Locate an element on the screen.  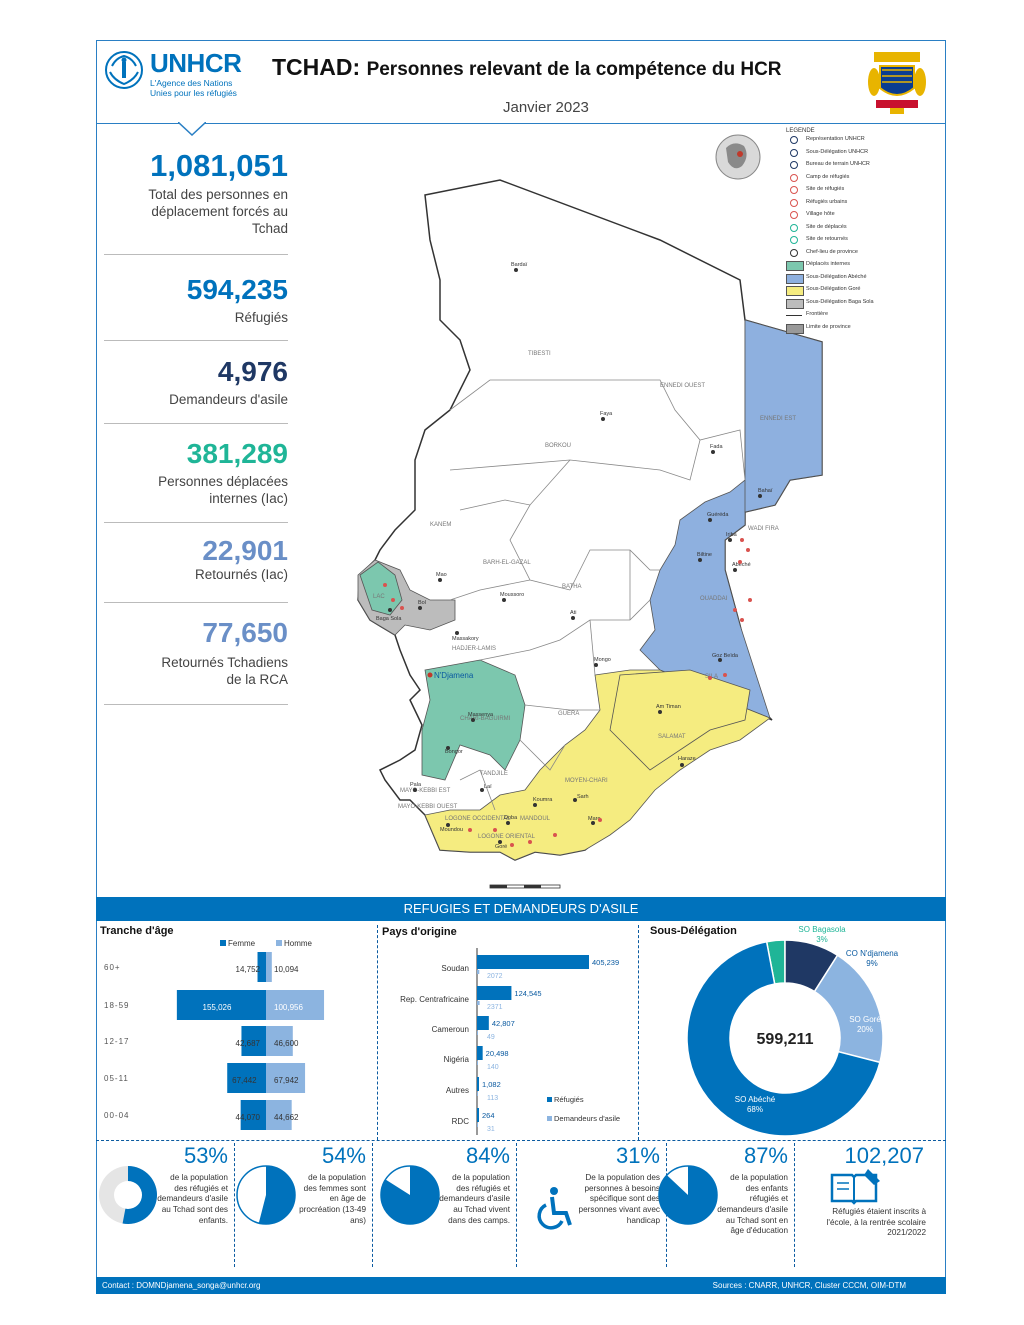
city-label: Goré is located at coordinates (501, 847).